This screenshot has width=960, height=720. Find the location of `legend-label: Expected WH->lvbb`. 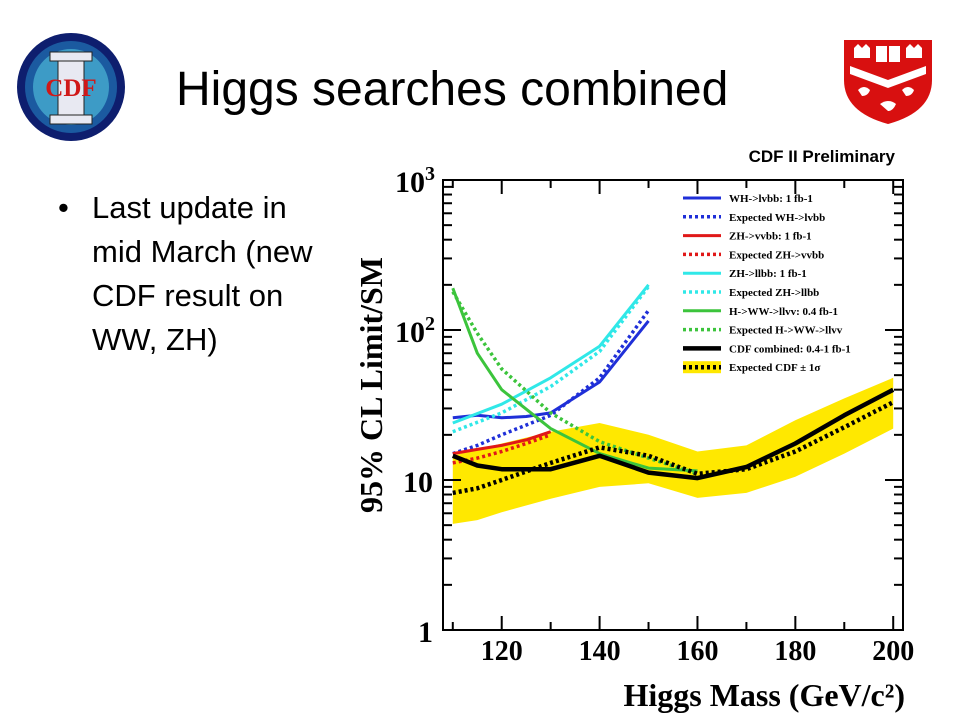

legend-label: Expected WH->lvbb is located at coordinates (777, 218).